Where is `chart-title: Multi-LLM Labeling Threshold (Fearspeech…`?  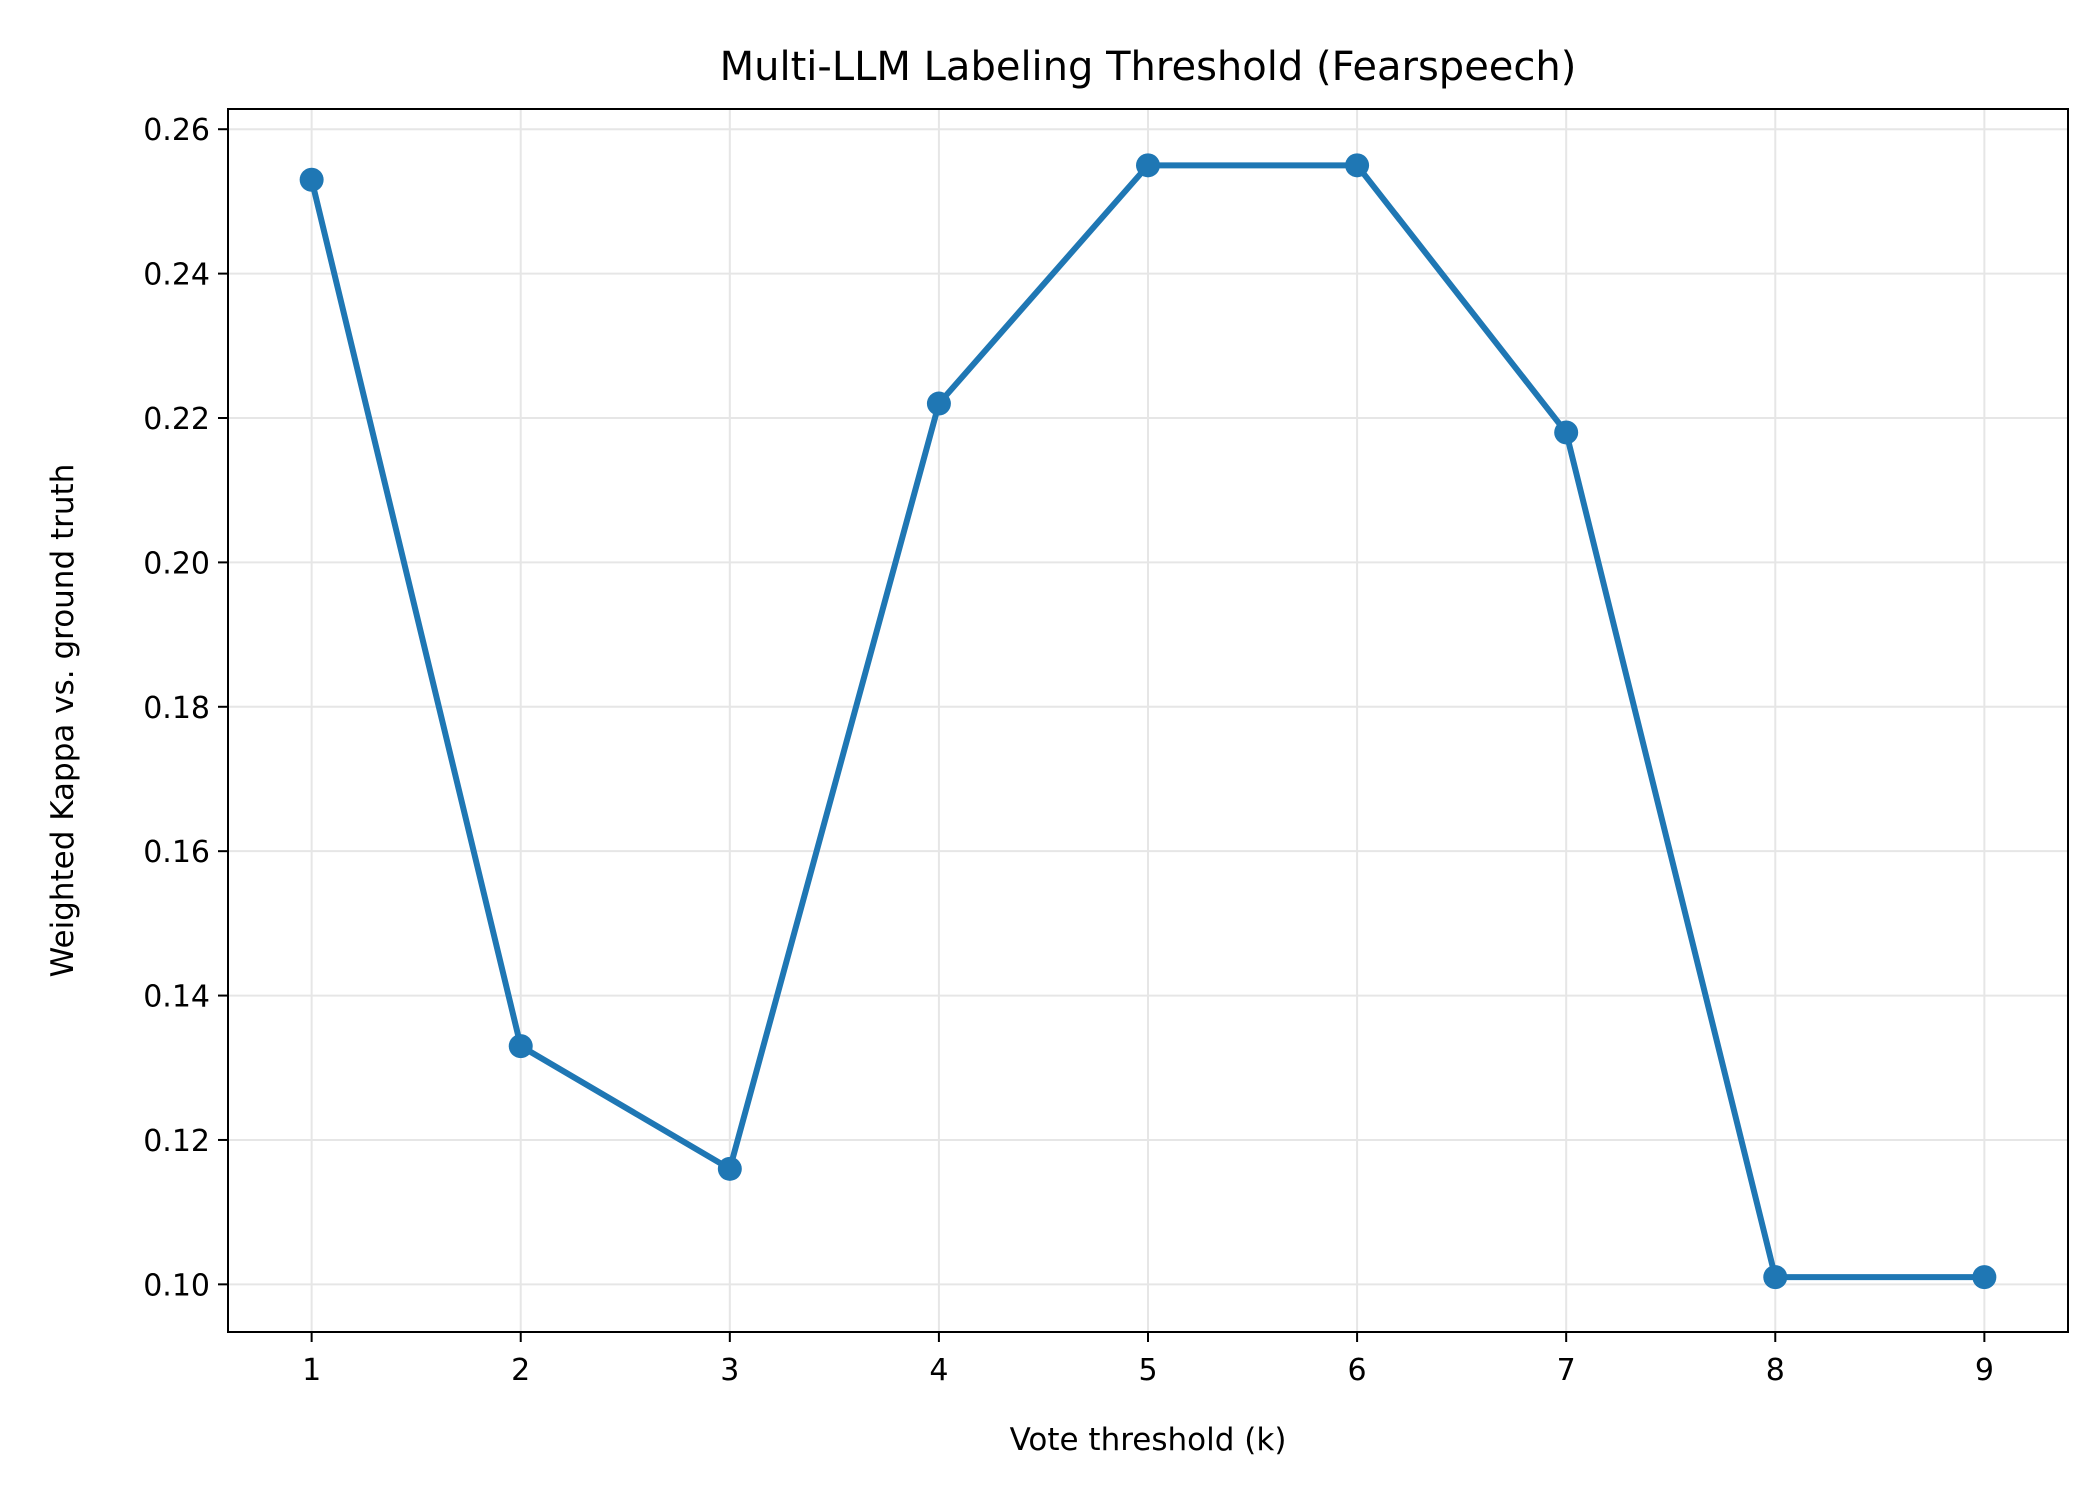 chart-title: Multi-LLM Labeling Threshold (Fearspeech… is located at coordinates (1148, 67).